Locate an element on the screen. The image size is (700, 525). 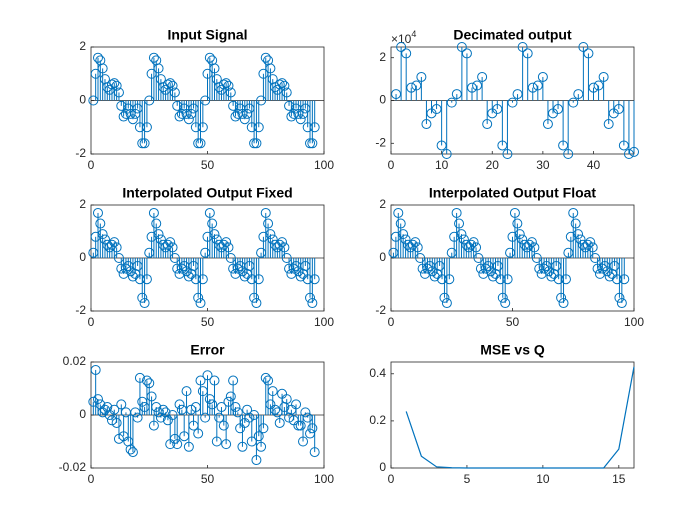
data-line is located at coordinates (520, 417).